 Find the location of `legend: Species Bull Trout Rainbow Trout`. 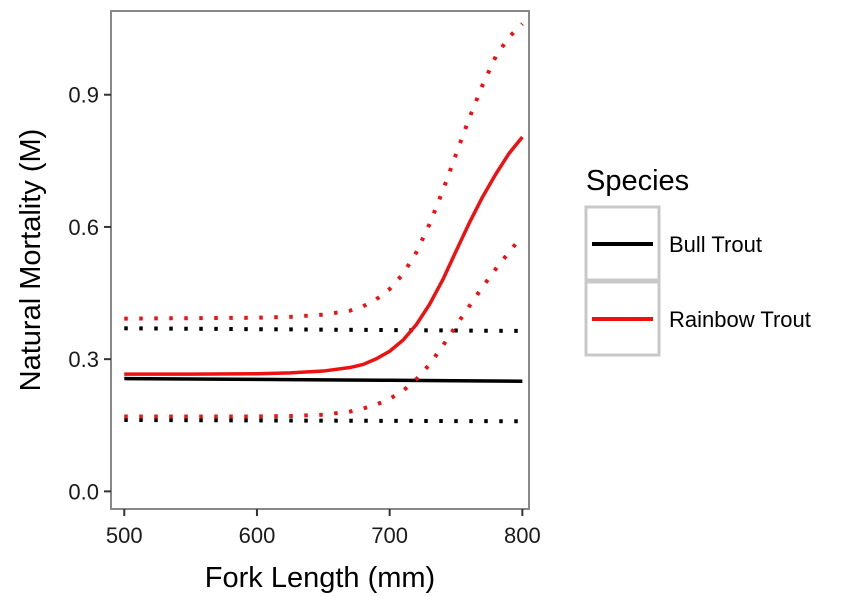

legend: Species Bull Trout Rainbow Trout is located at coordinates (697, 261).